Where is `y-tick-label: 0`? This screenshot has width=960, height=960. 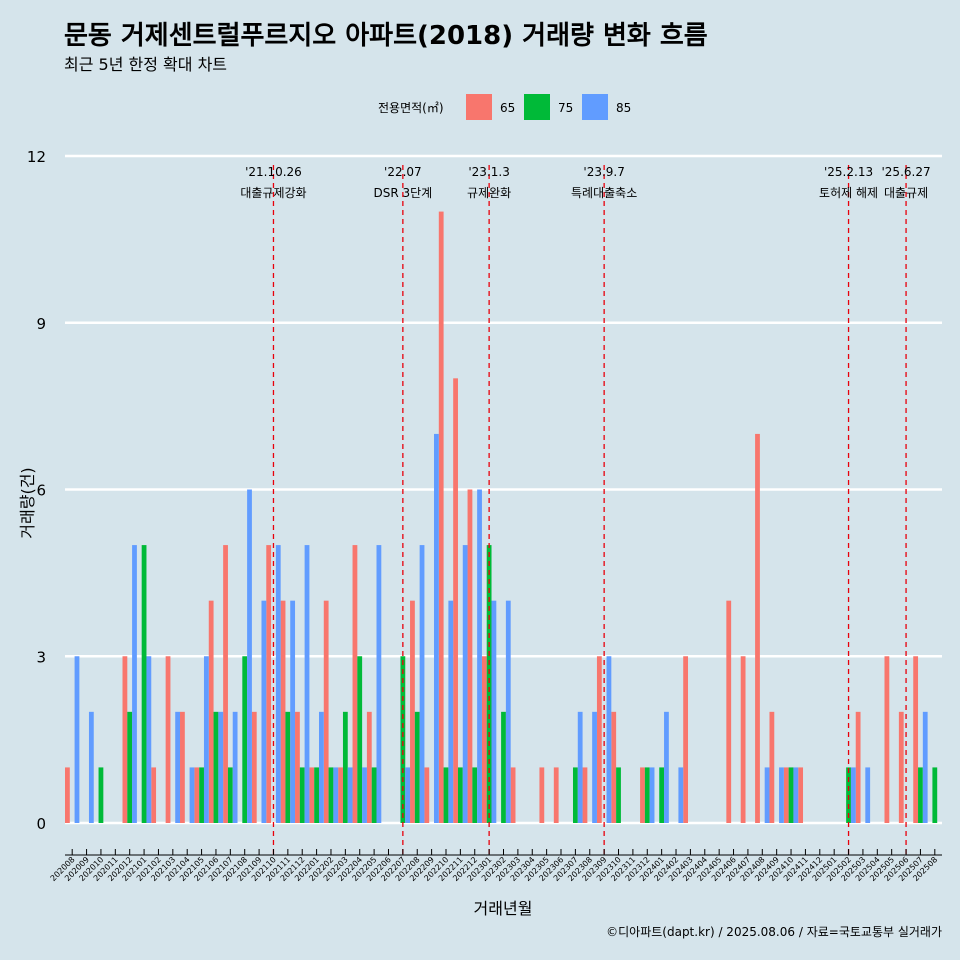
y-tick-label: 0 is located at coordinates (41, 824).